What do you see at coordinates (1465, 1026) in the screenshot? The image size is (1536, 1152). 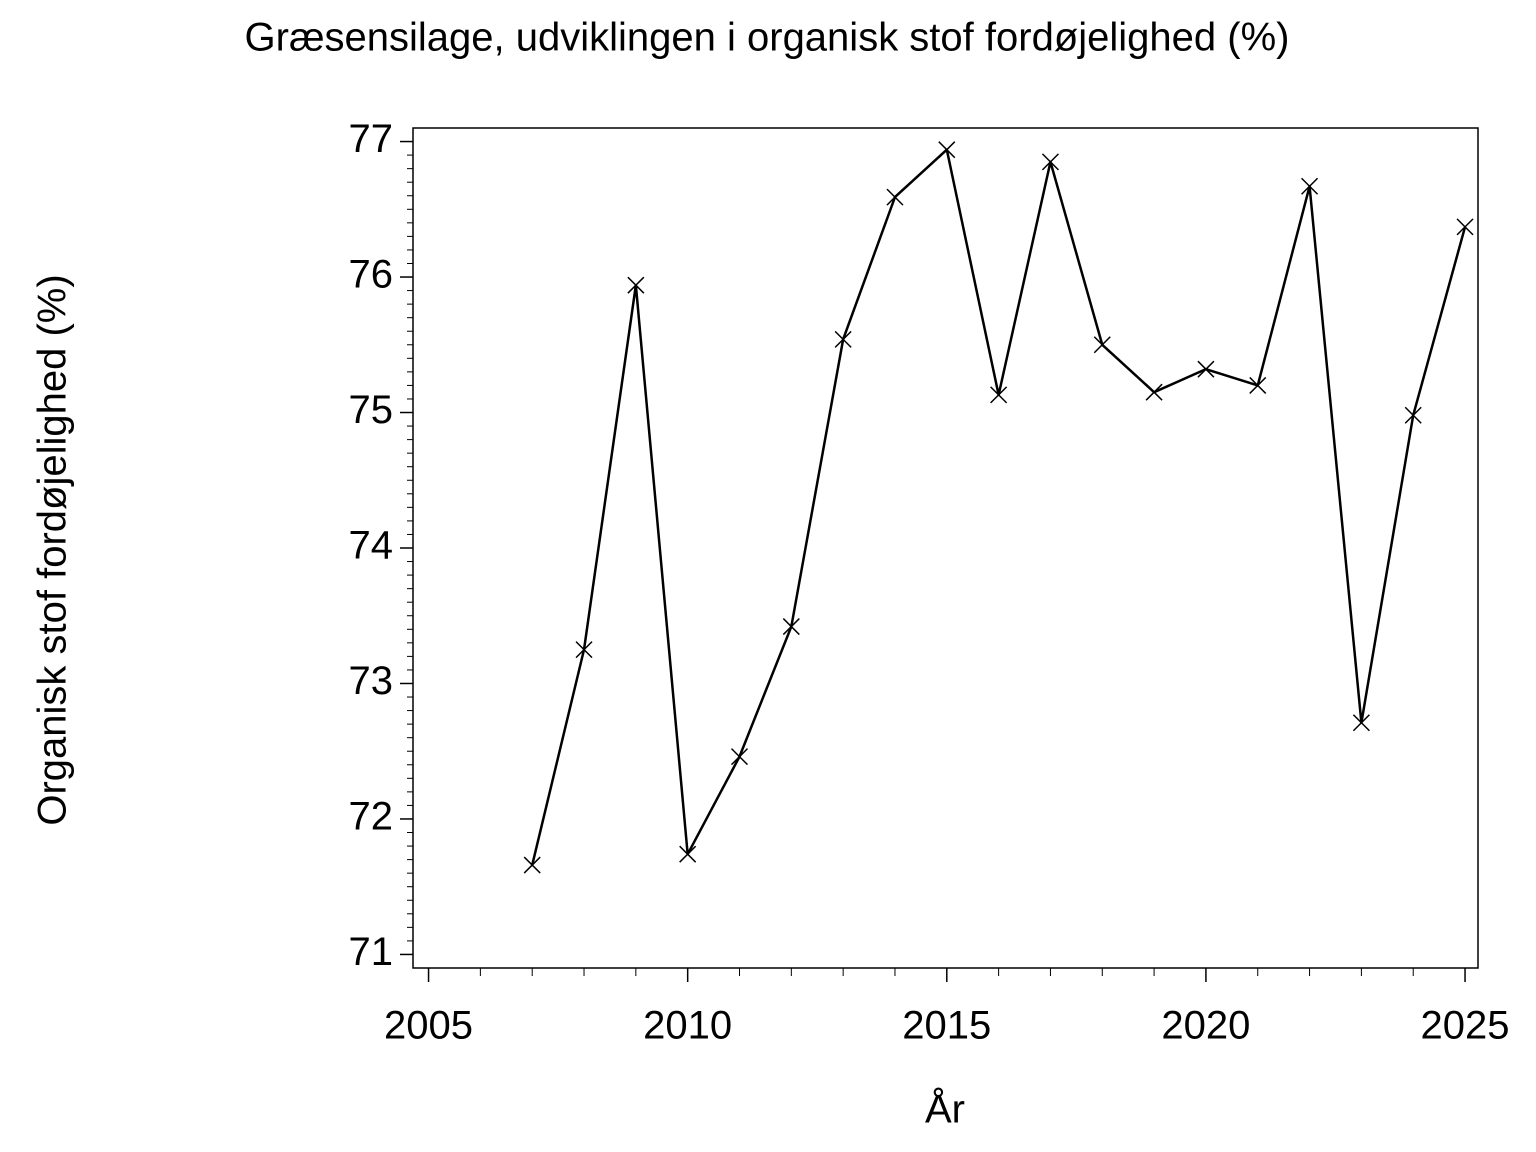 I see `x-tick-label: 2025` at bounding box center [1465, 1026].